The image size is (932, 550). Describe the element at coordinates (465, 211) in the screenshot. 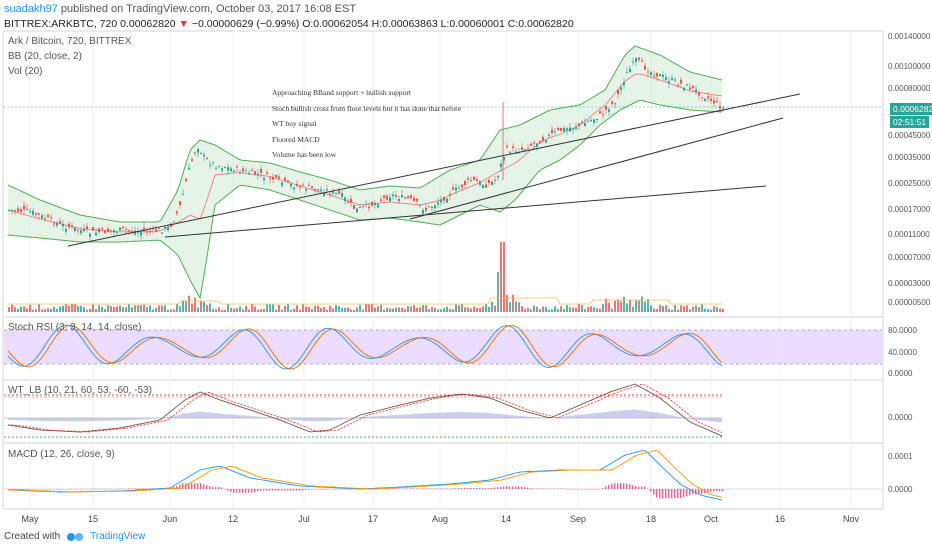

I see `trendline-lower` at that location.